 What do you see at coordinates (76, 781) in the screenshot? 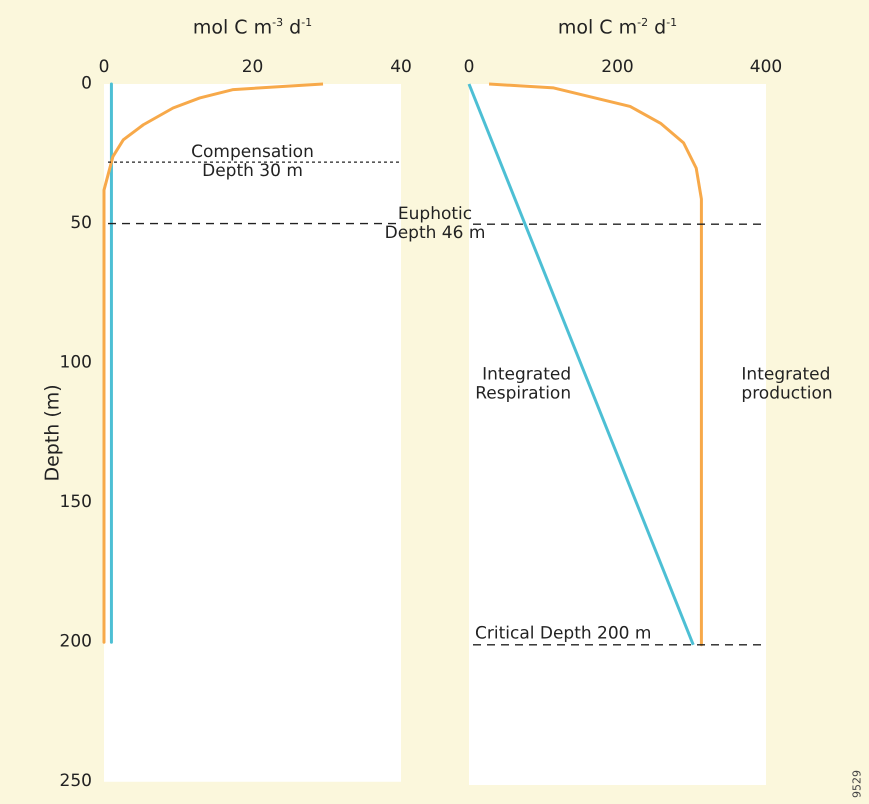
I see `y-tick-label: 250` at bounding box center [76, 781].